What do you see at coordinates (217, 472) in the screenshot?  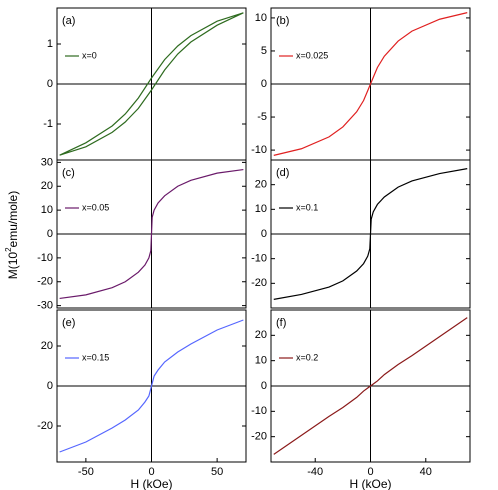 I see `x-tick-label: 50` at bounding box center [217, 472].